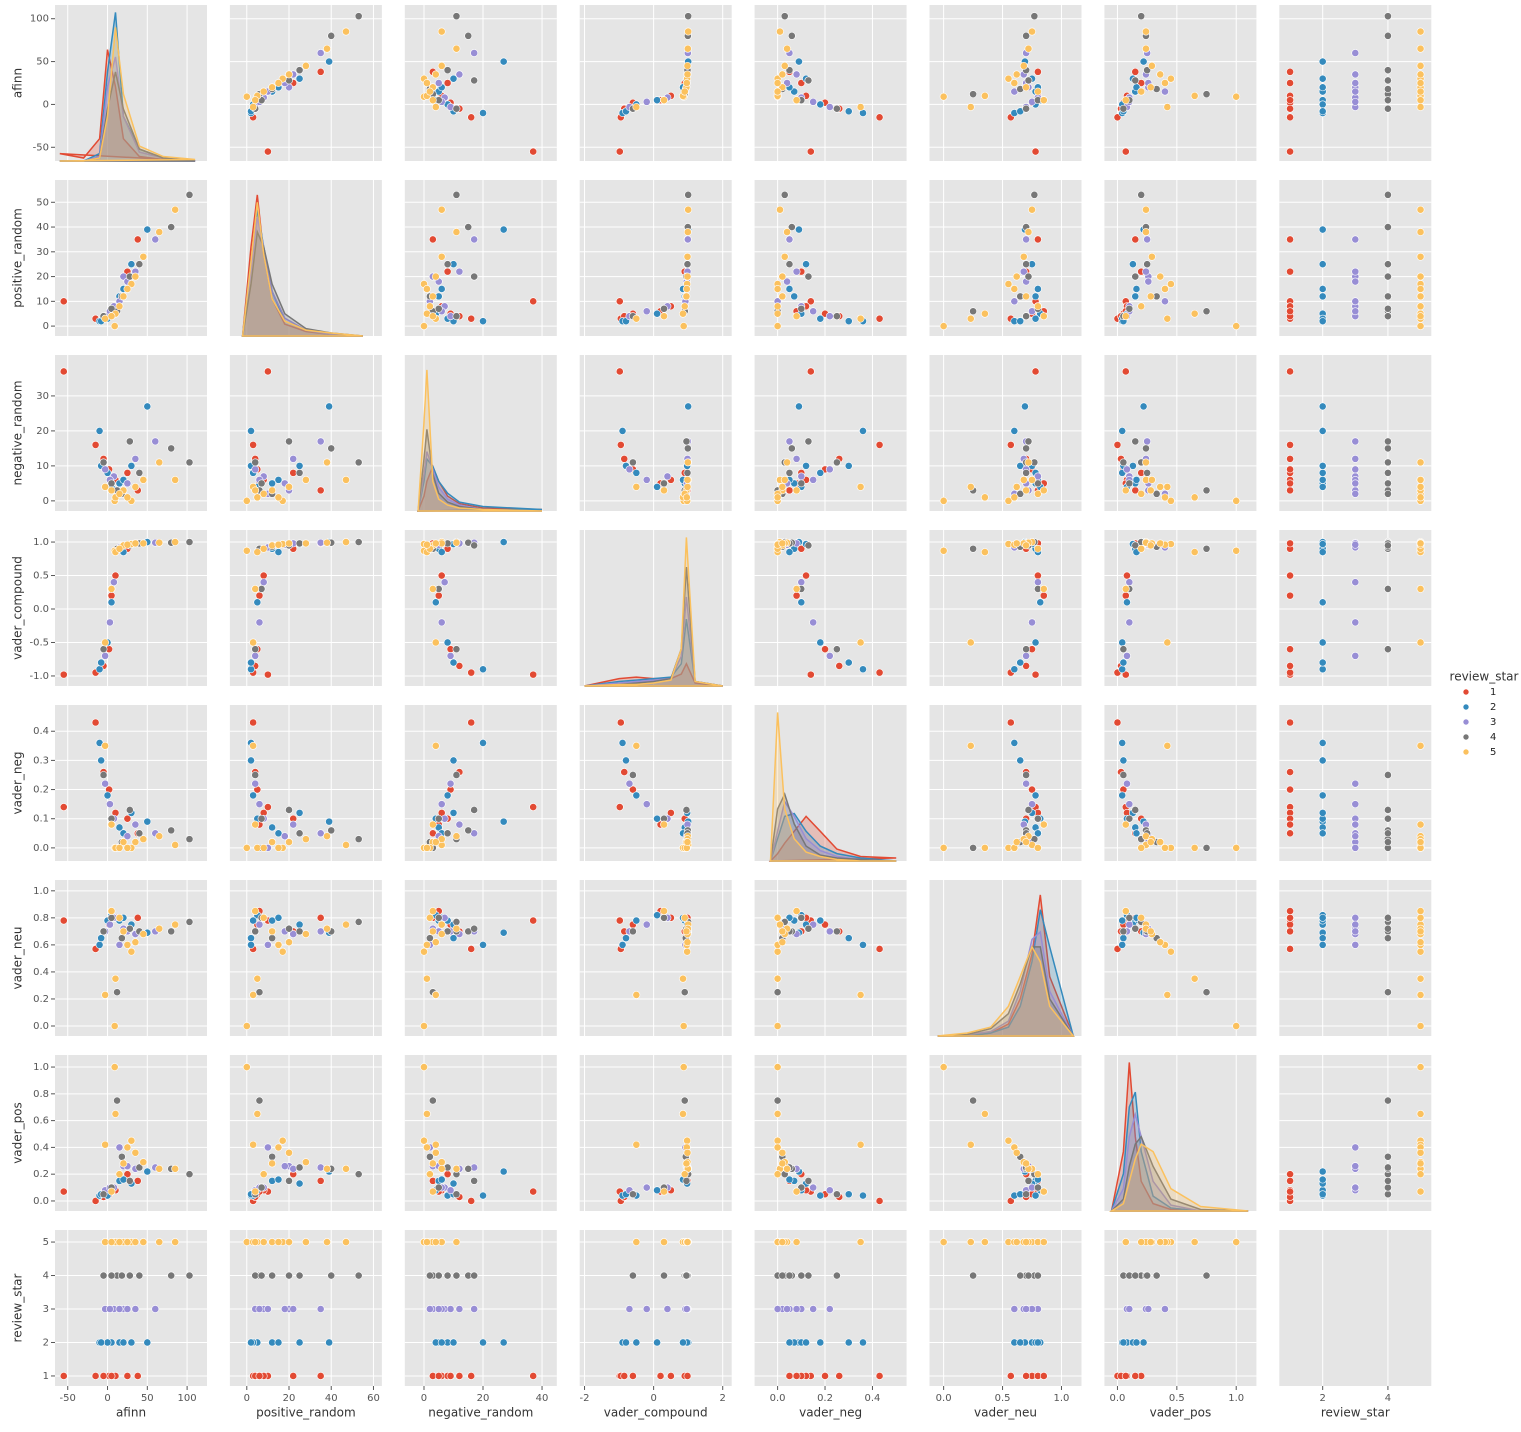 This screenshot has height=1432, width=1521. Describe the element at coordinates (42, 431) in the screenshot. I see `y-tick-label: 20` at that location.